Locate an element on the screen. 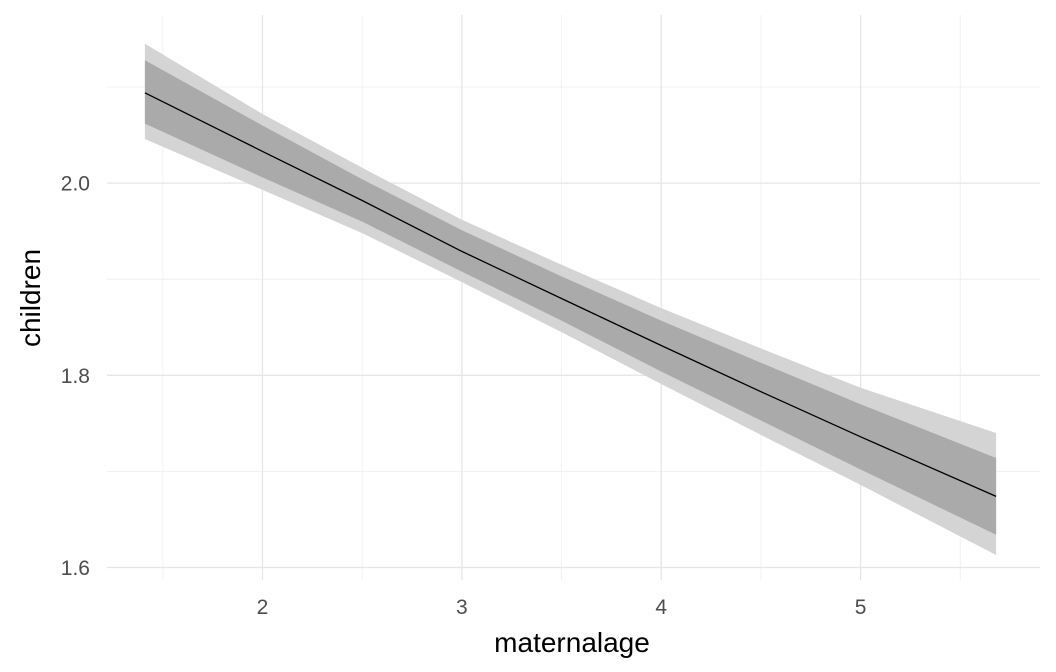  x-tick-label: 3 is located at coordinates (462, 607).